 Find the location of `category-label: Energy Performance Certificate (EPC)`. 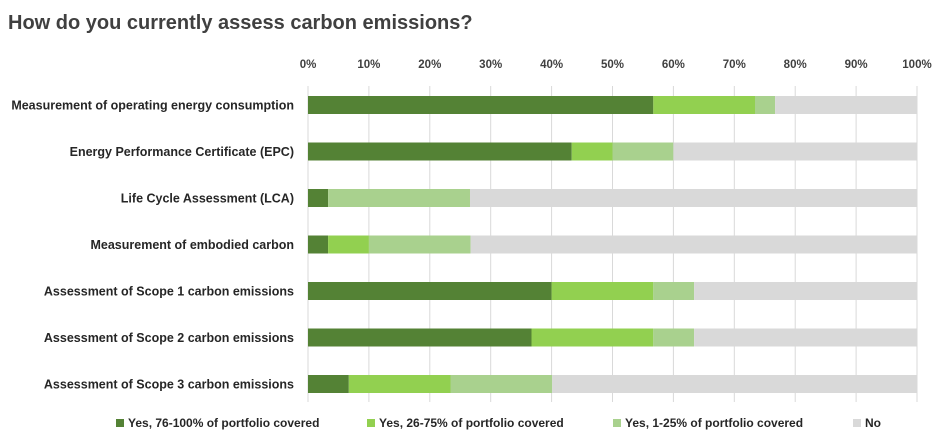

category-label: Energy Performance Certificate (EPC) is located at coordinates (182, 152).